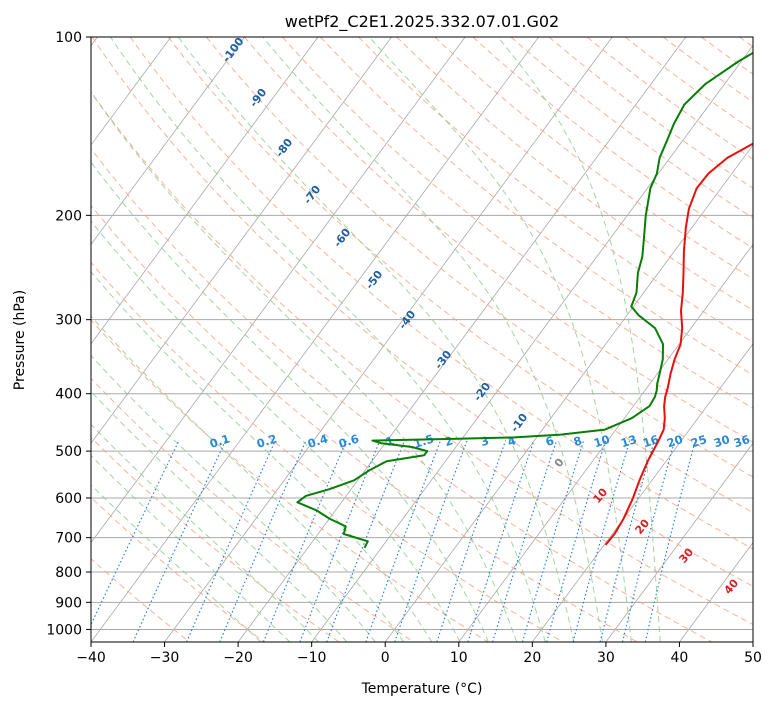  I want to click on y-tick-label: 1000, so click(64, 630).